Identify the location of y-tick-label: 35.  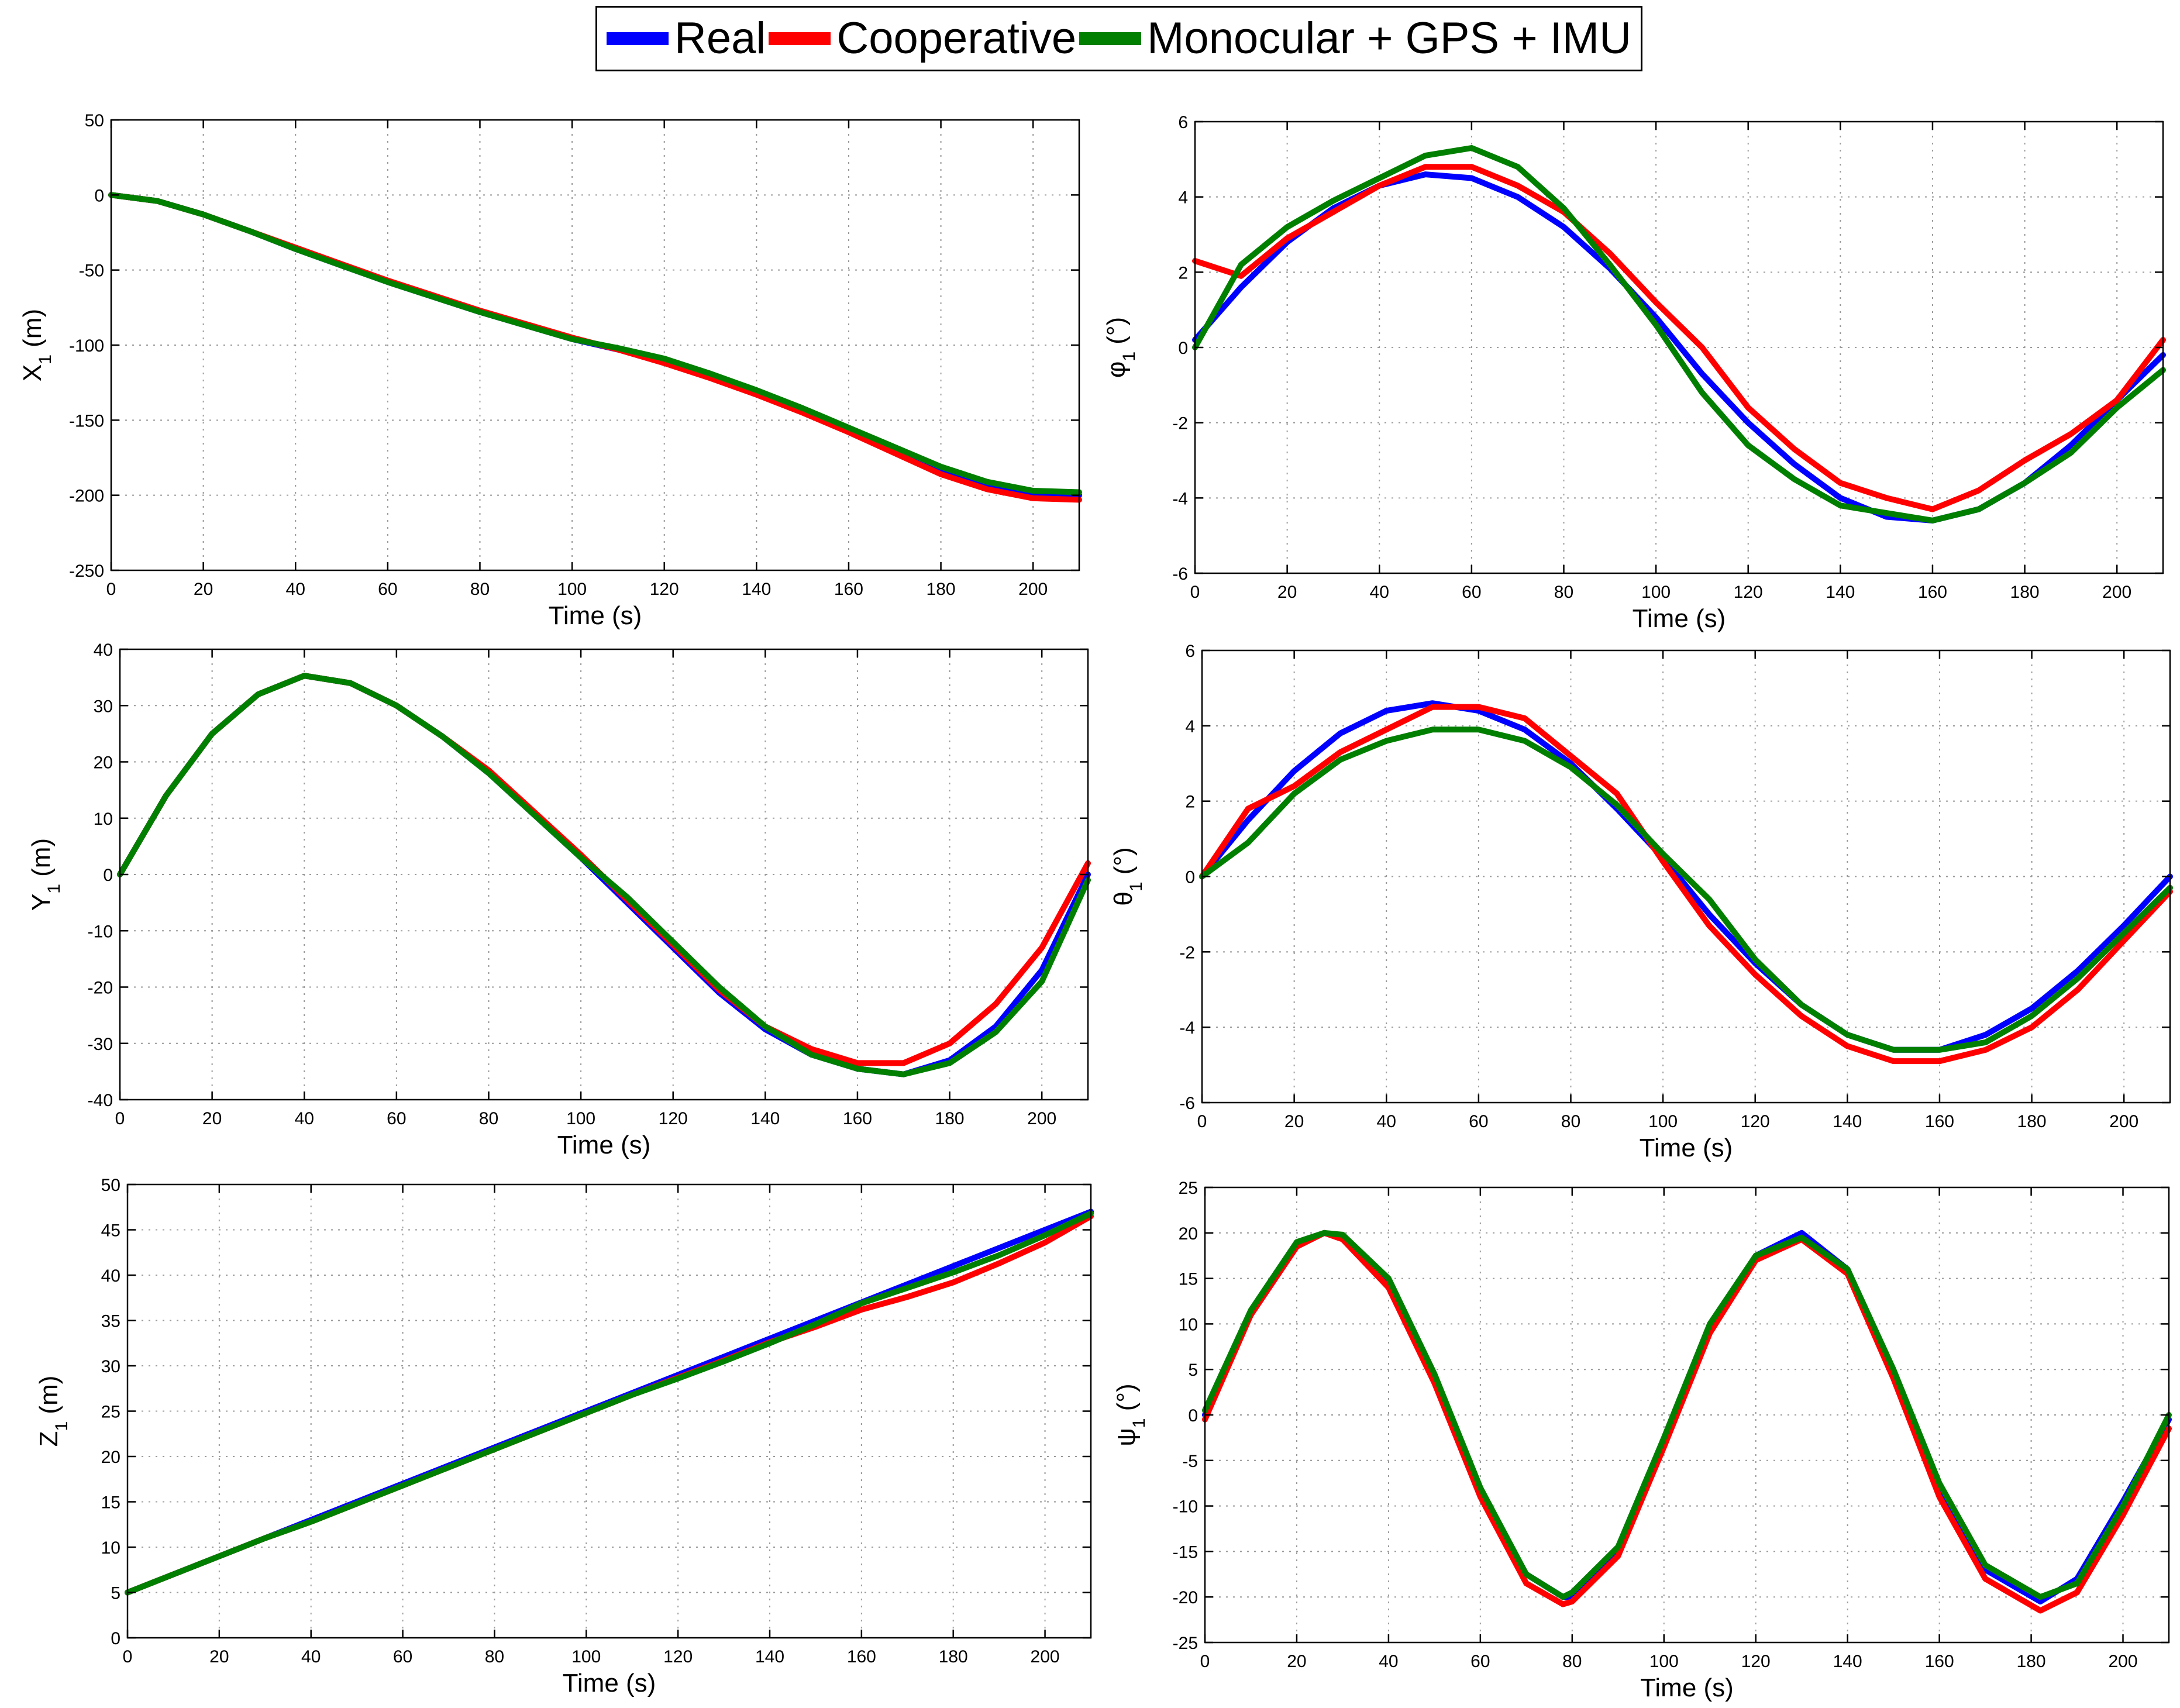
(111, 1321).